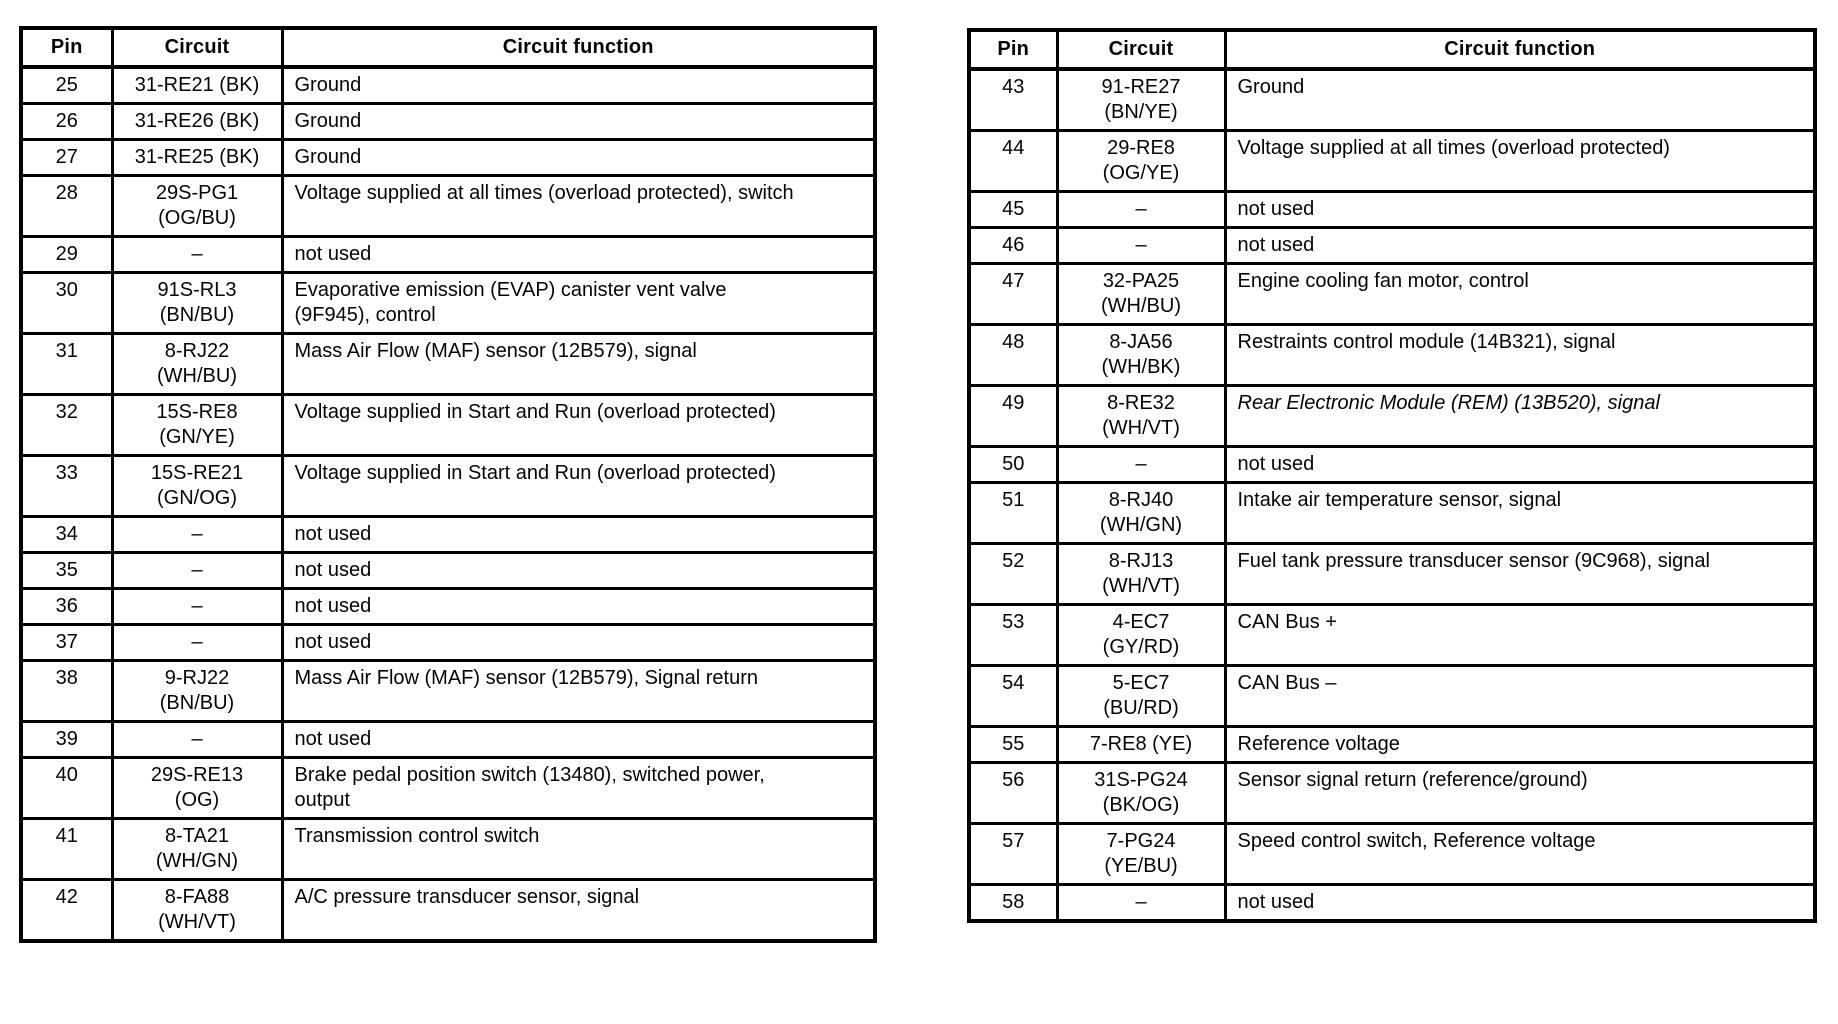  I want to click on circuit-cell: 31S-PG24 (BK/OG), so click(1141, 793).